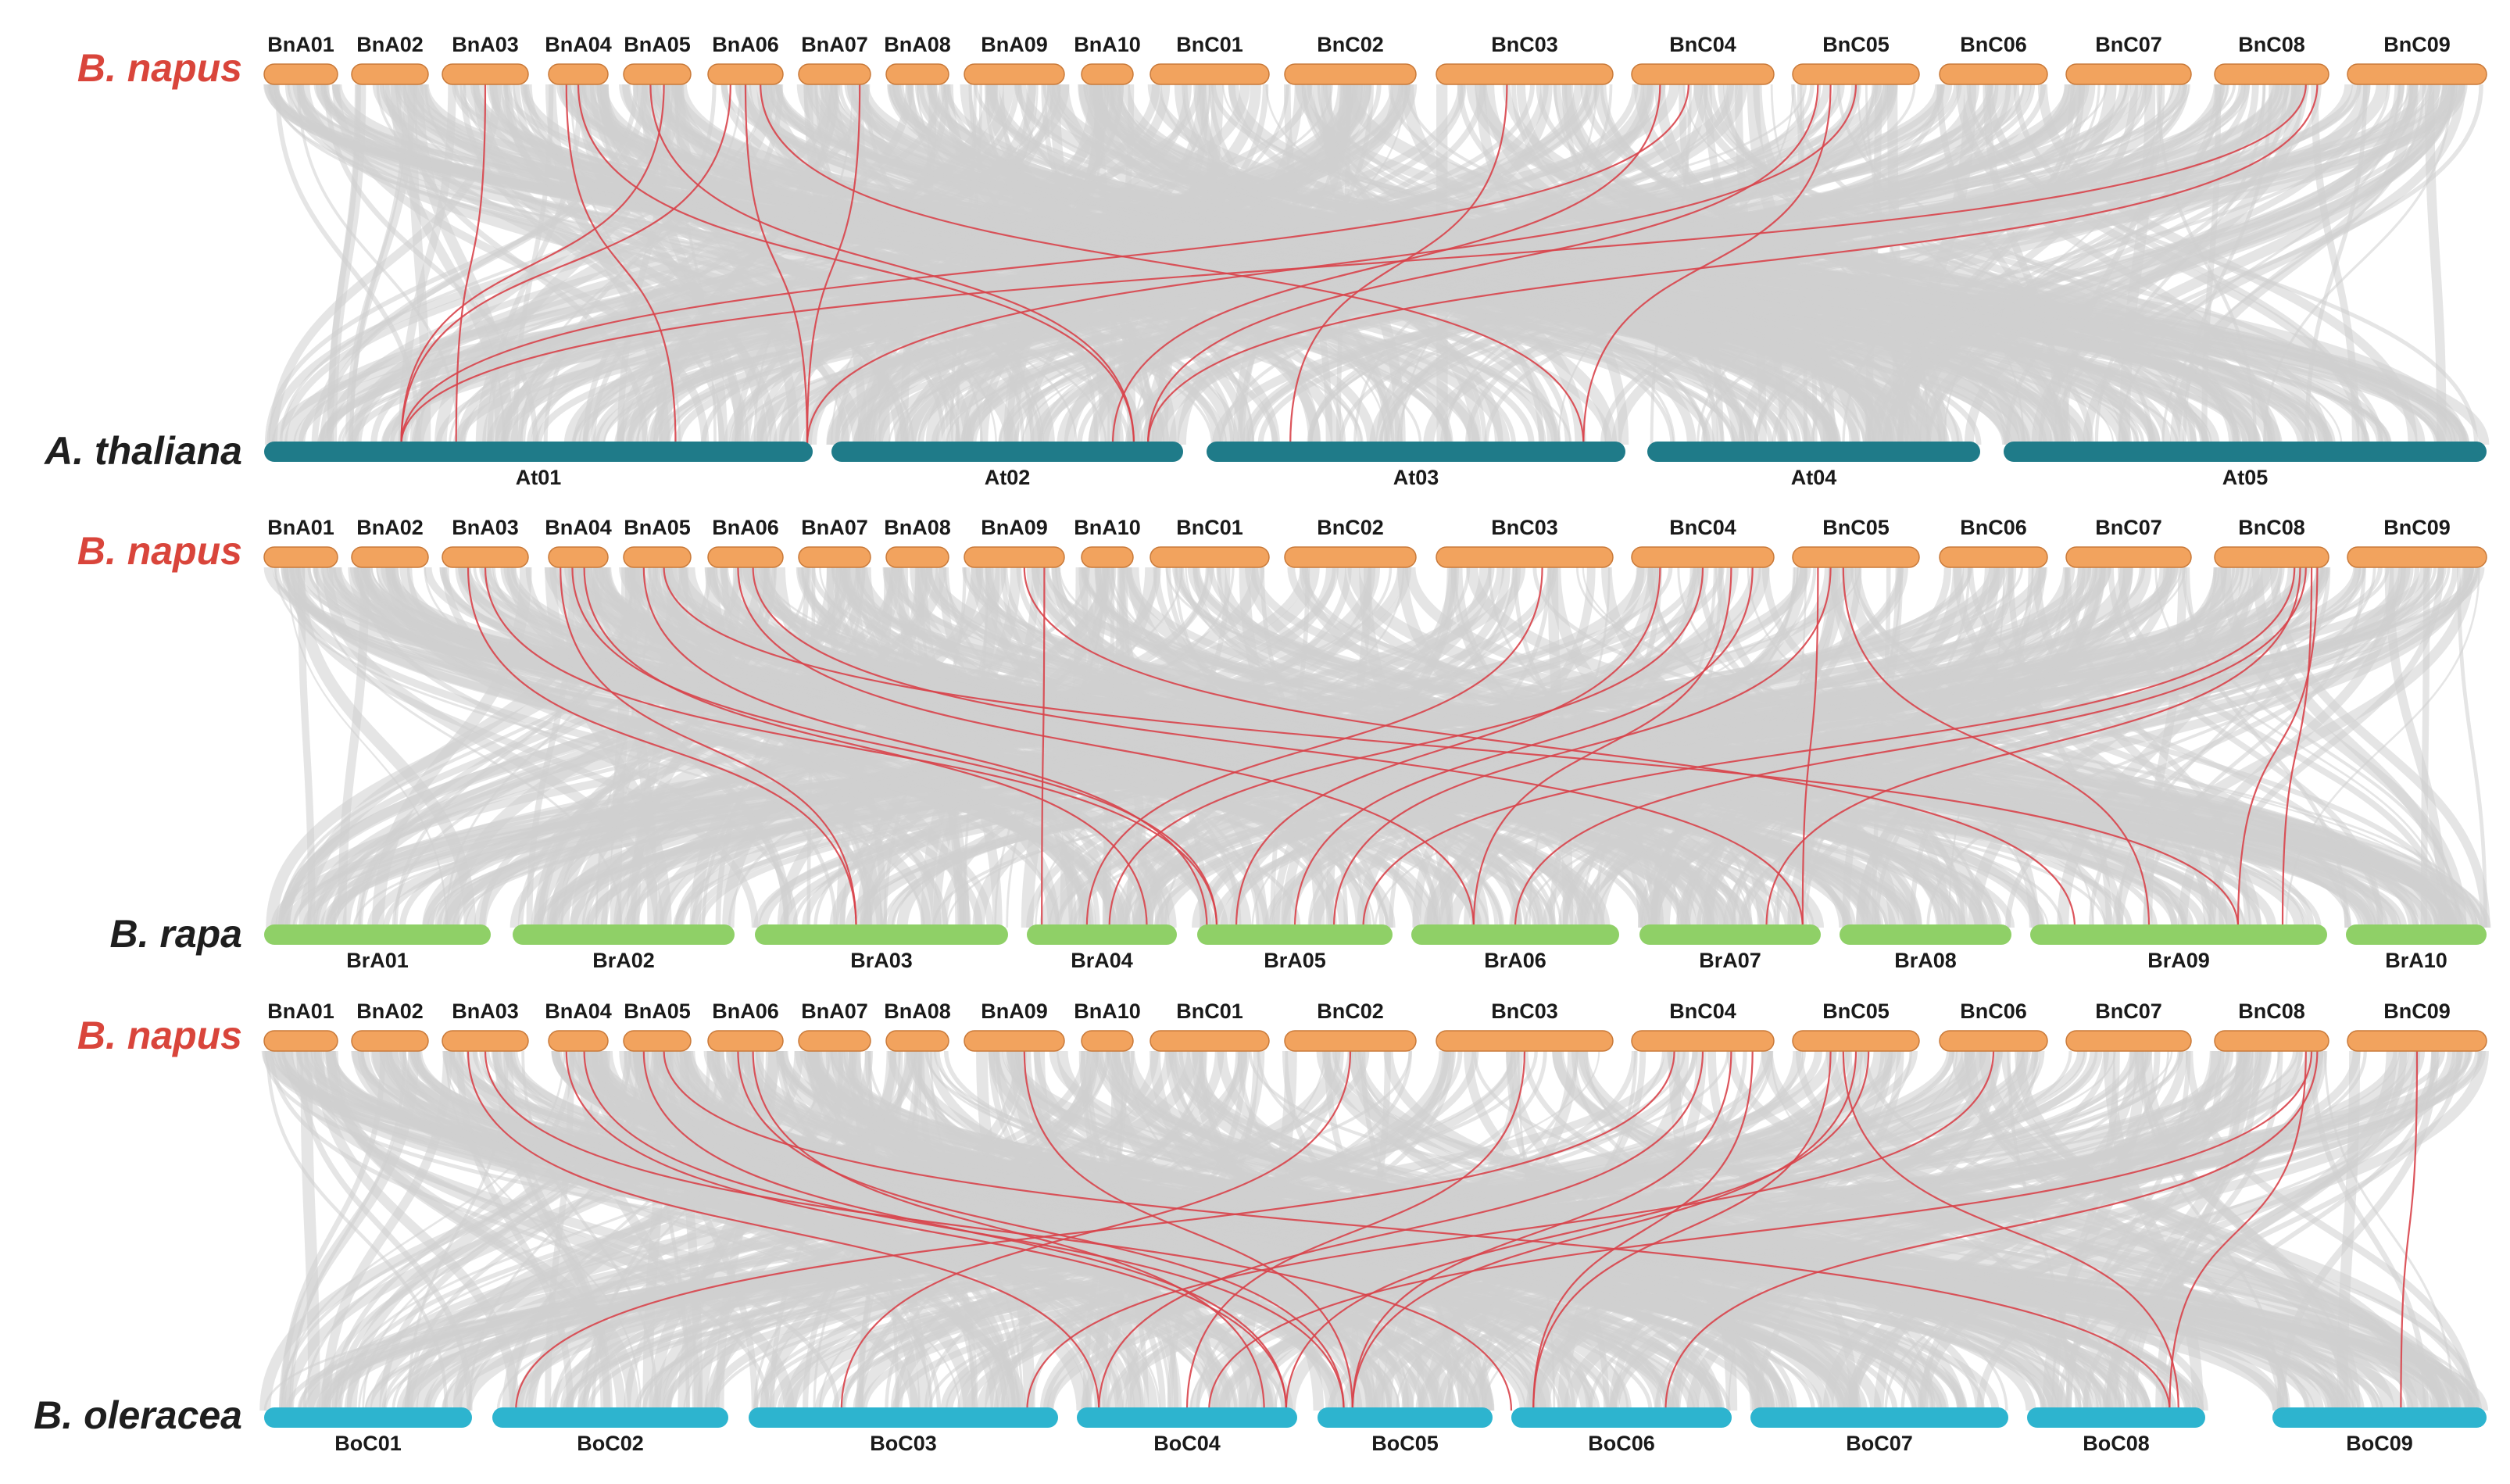 Image resolution: width=2510 pixels, height=1484 pixels. Describe the element at coordinates (300, 1041) in the screenshot. I see `chromosome-bar-bna01` at that location.